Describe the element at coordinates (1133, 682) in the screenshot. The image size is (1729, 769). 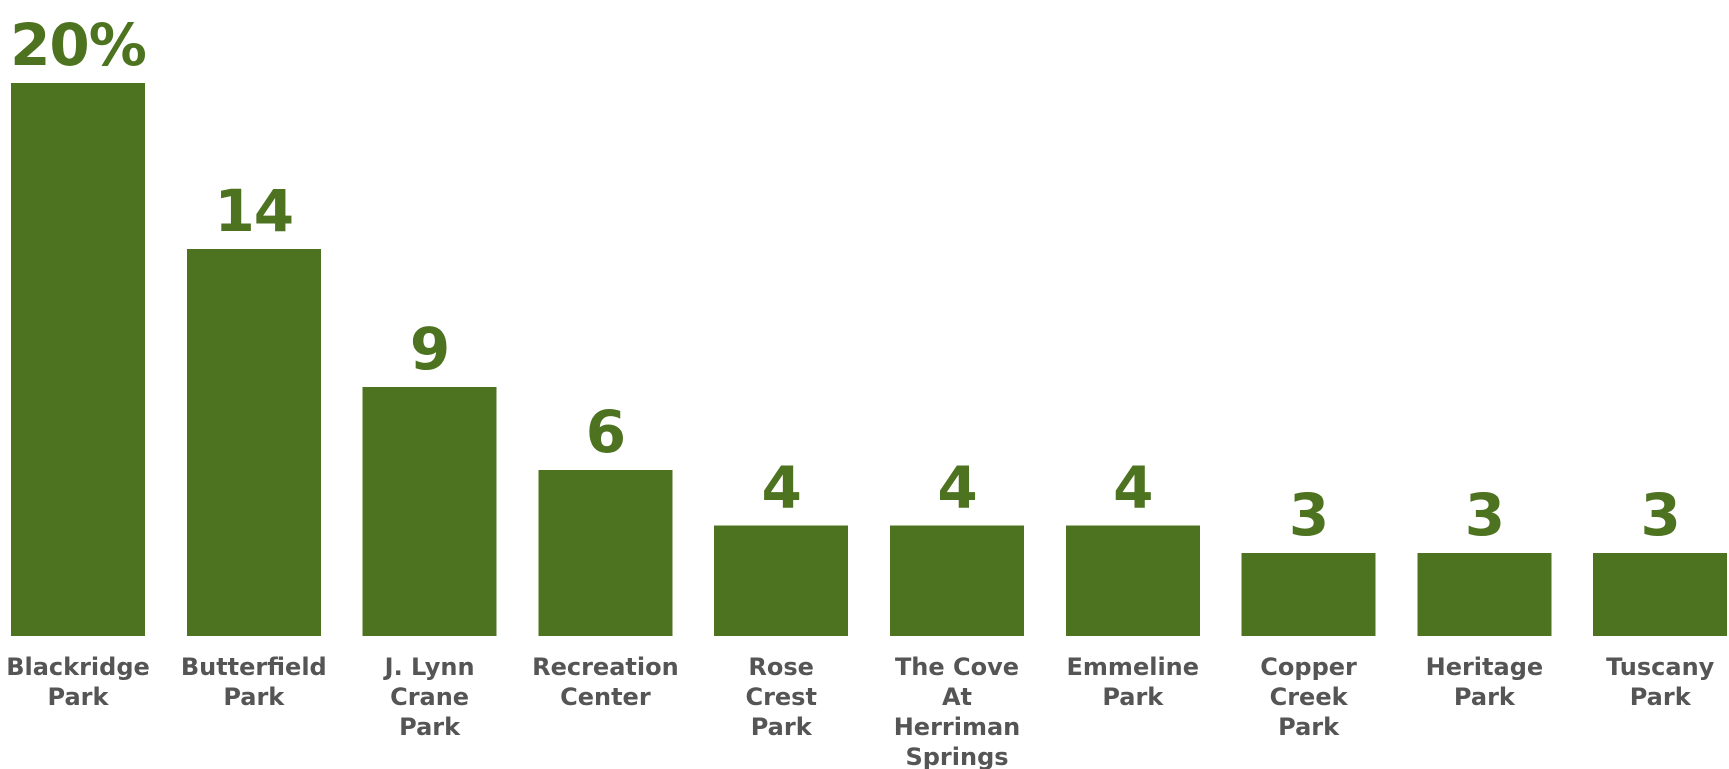
I see `category-label-6: Emmeline Park` at that location.